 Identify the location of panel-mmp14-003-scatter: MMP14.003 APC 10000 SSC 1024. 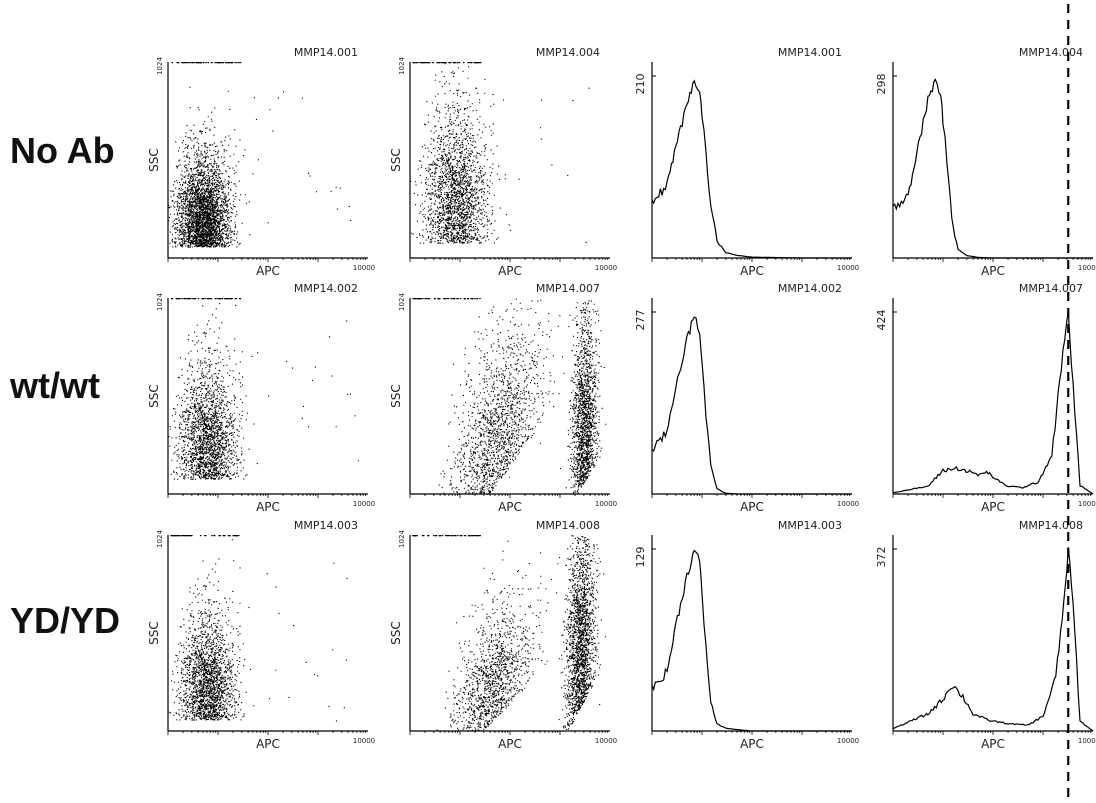
(261, 635).